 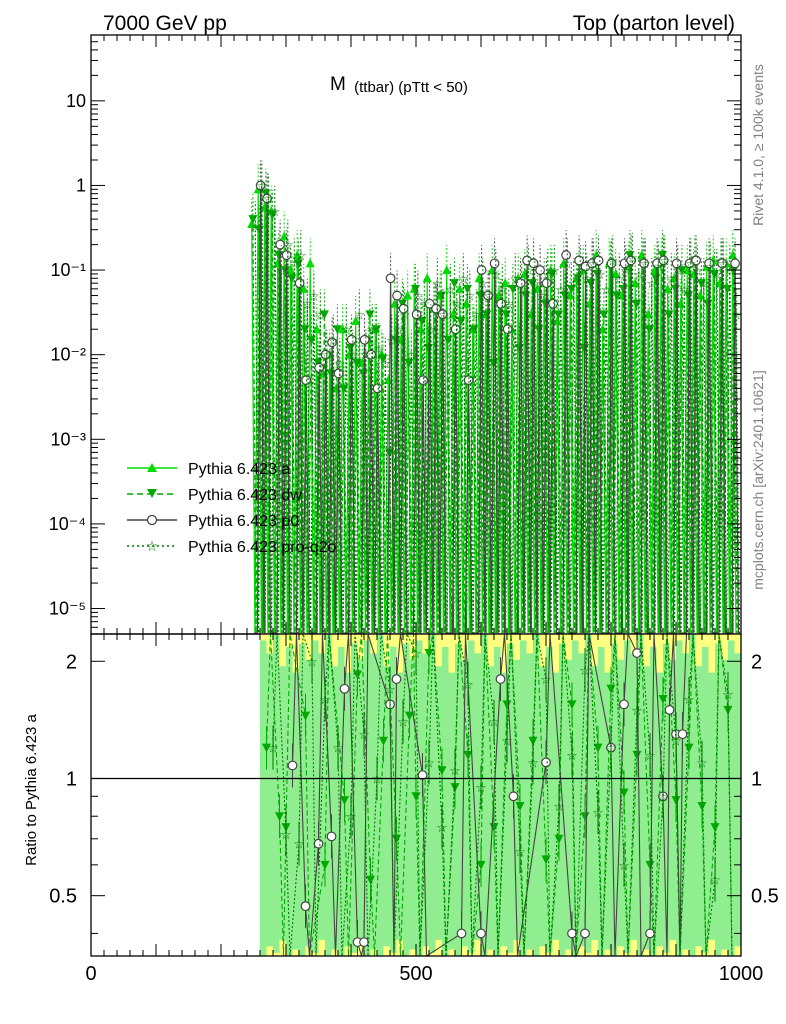 I want to click on plot-title-main: M, so click(x=338, y=84).